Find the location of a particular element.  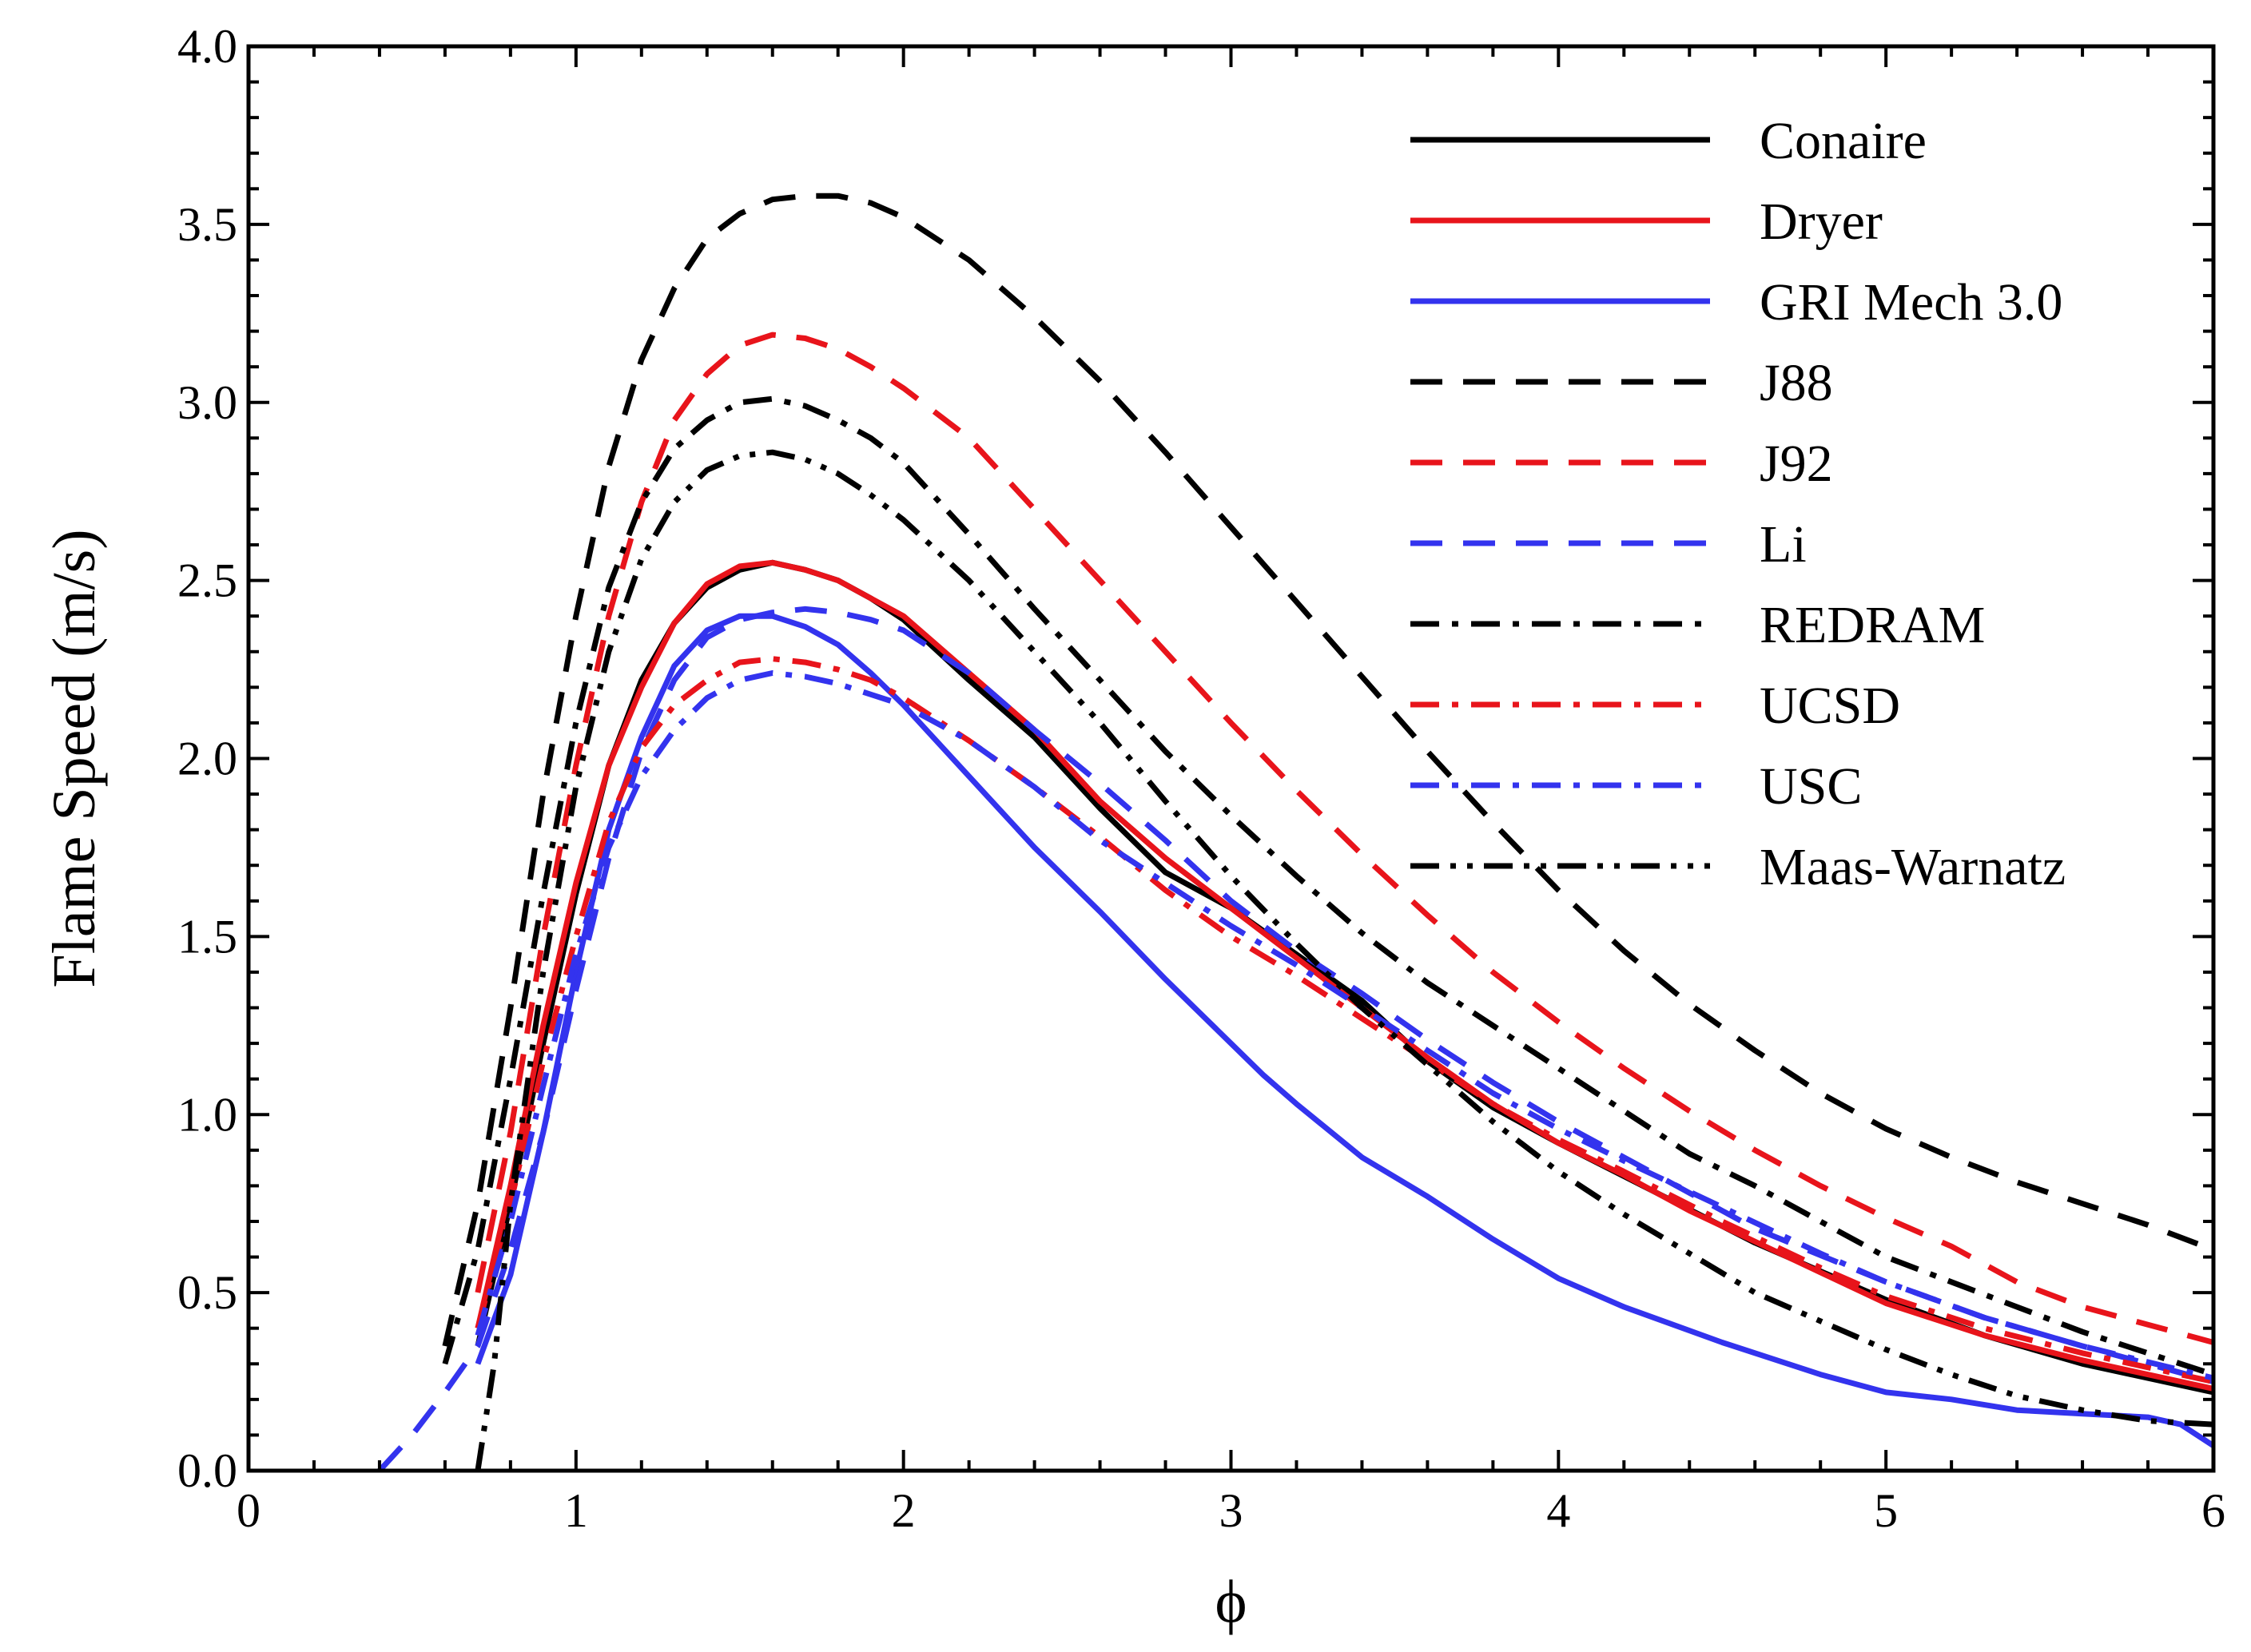

y-tick-label: 1.5 is located at coordinates (207, 936).